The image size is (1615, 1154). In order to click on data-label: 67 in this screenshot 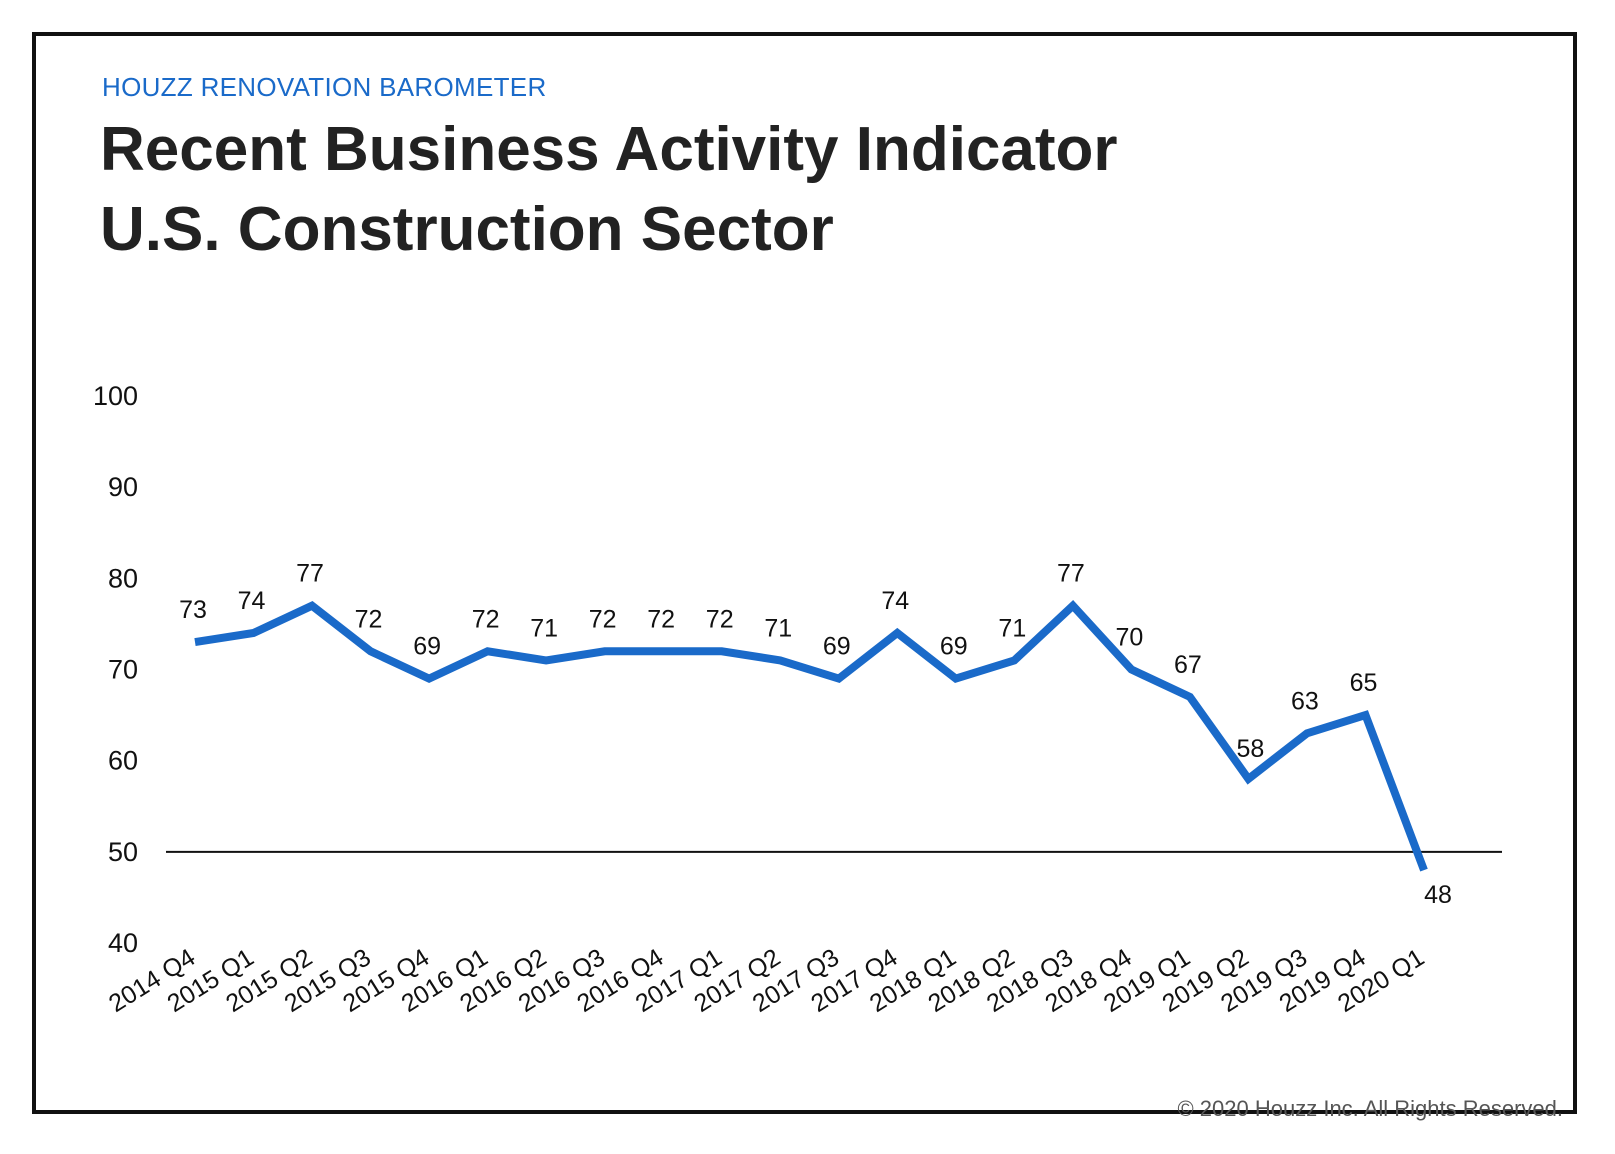, I will do `click(1188, 665)`.